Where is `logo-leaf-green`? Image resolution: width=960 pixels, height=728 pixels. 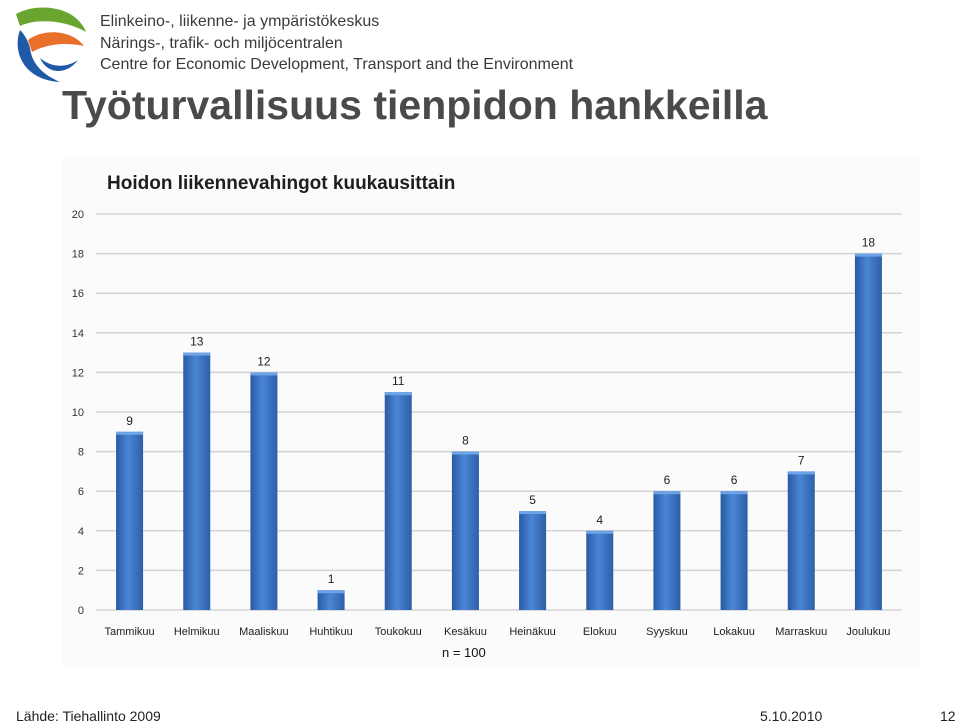
logo-leaf-green is located at coordinates (51, 19).